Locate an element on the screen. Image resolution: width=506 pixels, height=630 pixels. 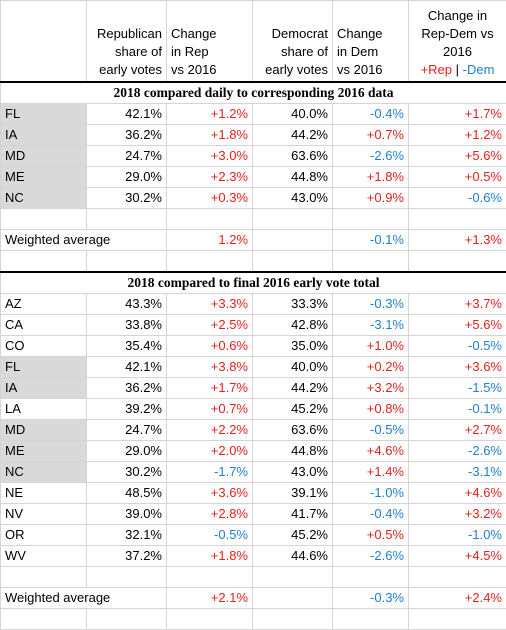
state-cell: NC is located at coordinates (44, 472).